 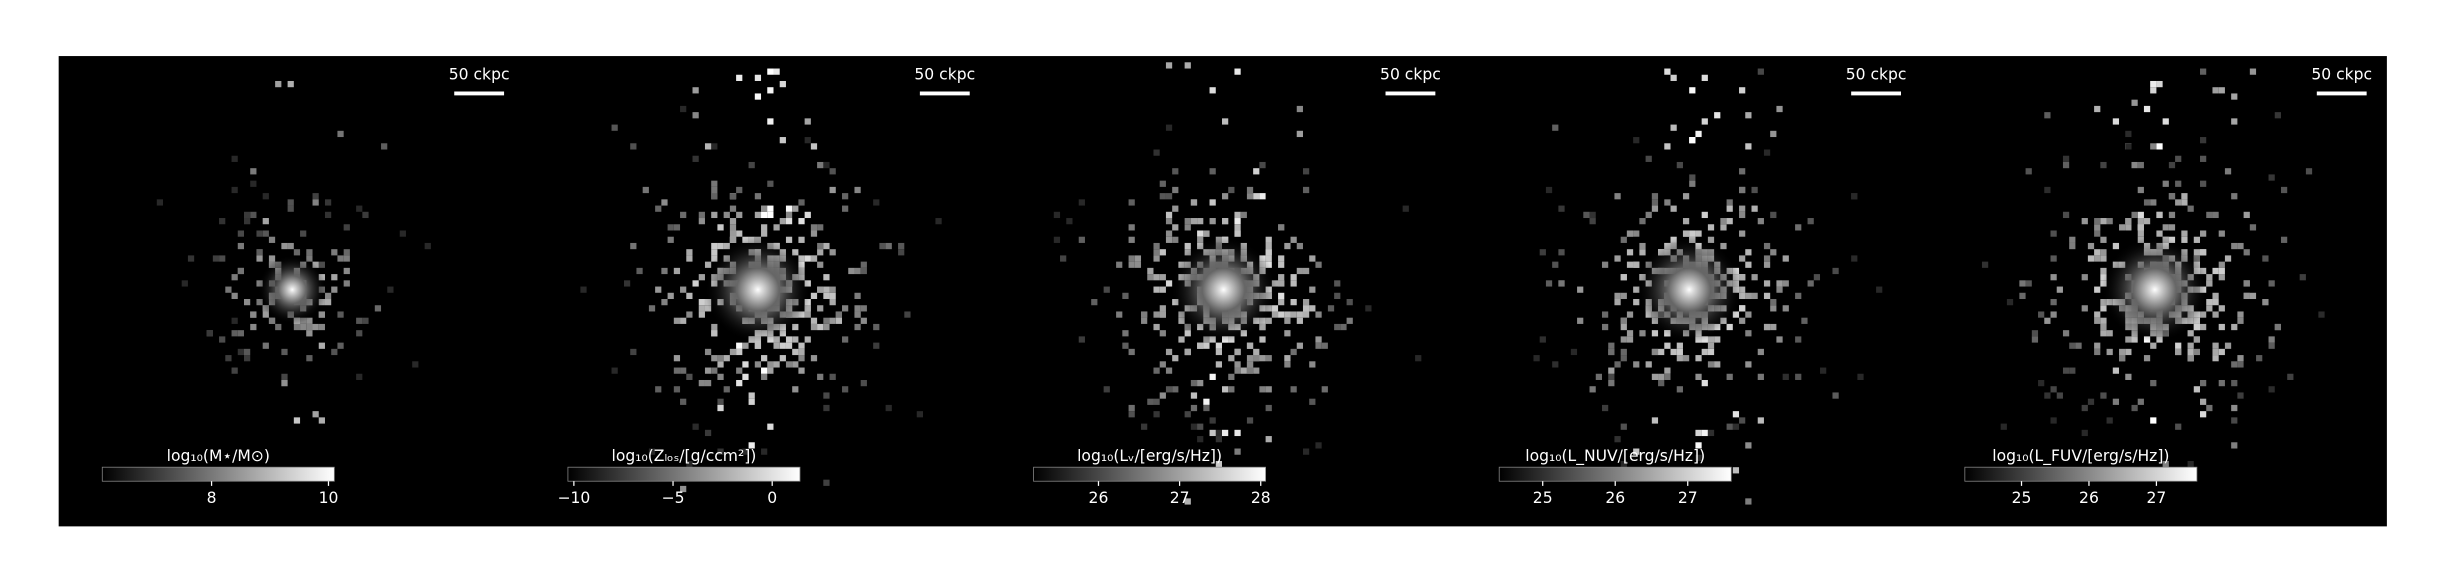 I want to click on colorbar-tick-label: 10, so click(x=329, y=498).